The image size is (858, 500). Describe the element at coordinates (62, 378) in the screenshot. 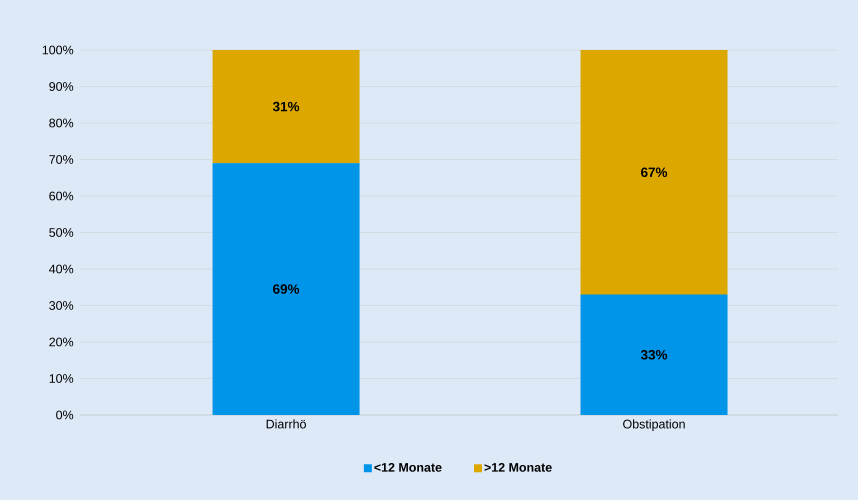

I see `y-tick-label: 10%` at that location.